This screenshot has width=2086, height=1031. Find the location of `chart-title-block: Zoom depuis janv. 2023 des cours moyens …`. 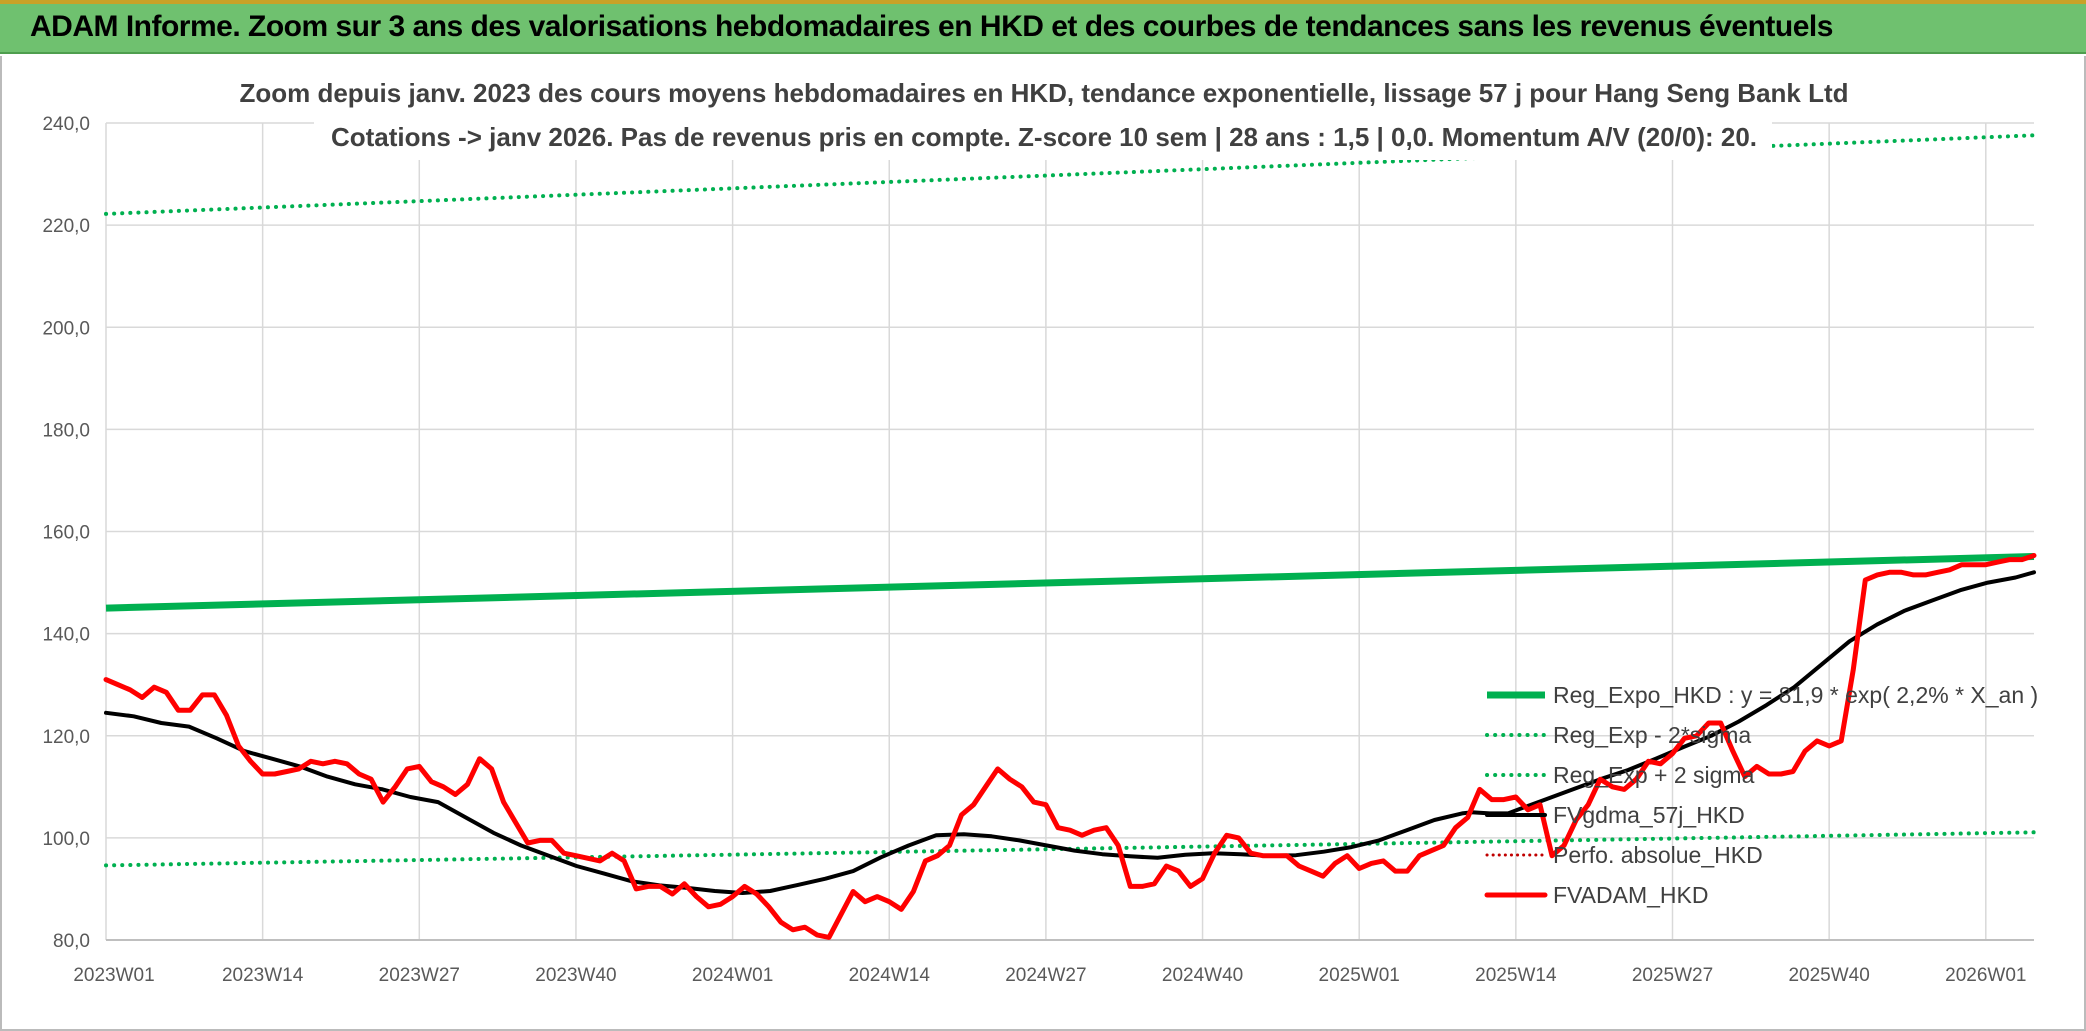

chart-title-block: Zoom depuis janv. 2023 des cours moyens … is located at coordinates (1044, 109).